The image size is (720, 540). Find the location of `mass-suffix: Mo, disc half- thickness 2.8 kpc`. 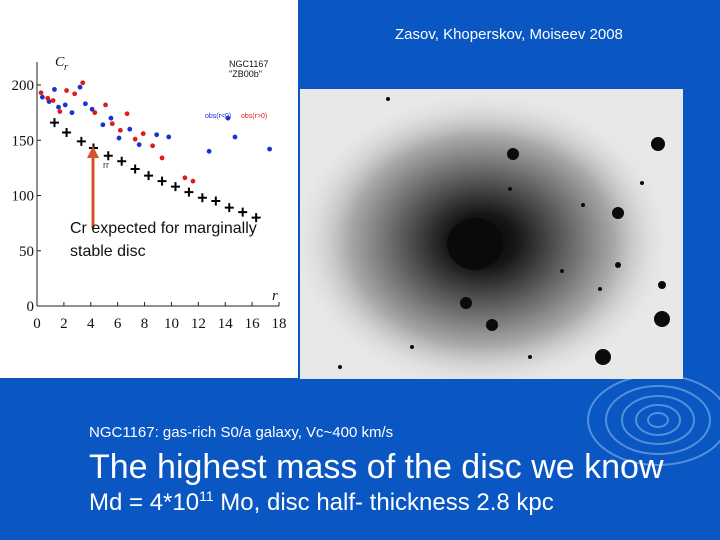

mass-suffix: Mo, disc half- thickness 2.8 kpc is located at coordinates (383, 502).